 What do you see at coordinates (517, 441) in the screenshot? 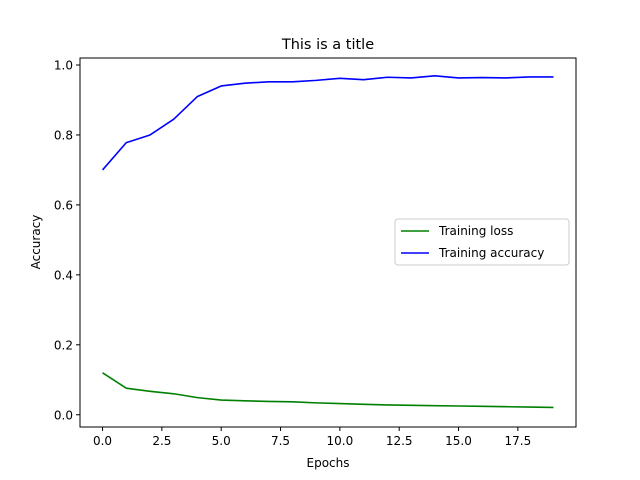
I see `x-tick-label: 17.5` at bounding box center [517, 441].